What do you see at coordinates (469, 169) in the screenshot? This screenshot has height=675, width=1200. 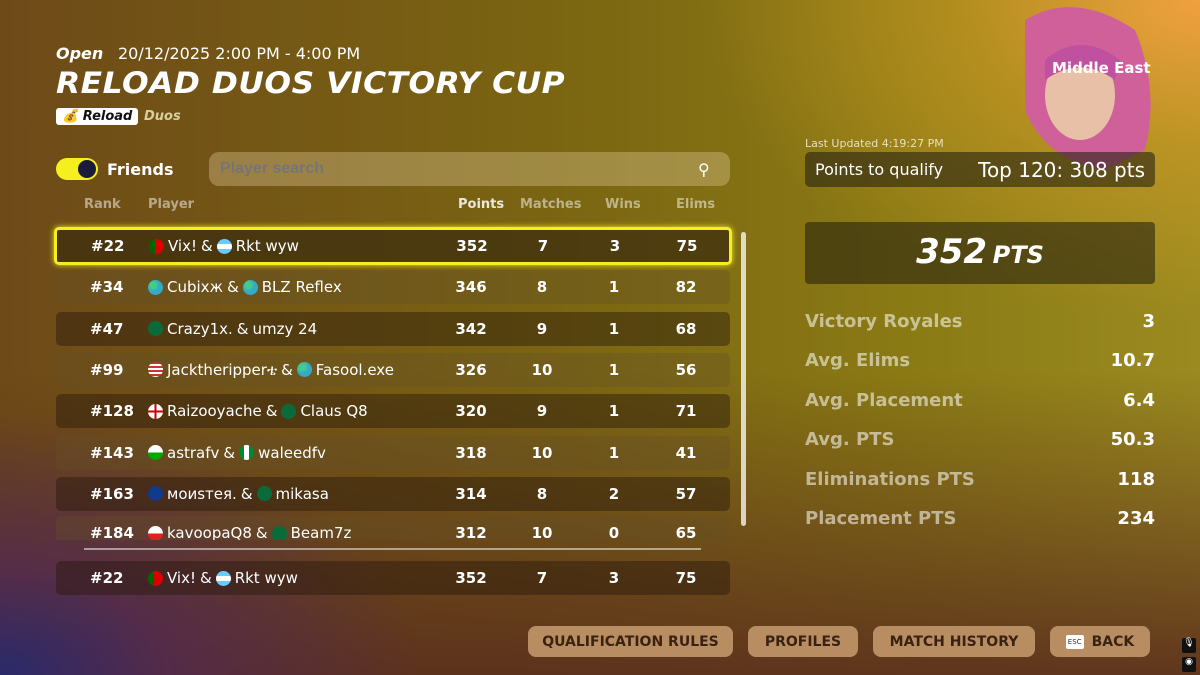 I see `player-search-input` at bounding box center [469, 169].